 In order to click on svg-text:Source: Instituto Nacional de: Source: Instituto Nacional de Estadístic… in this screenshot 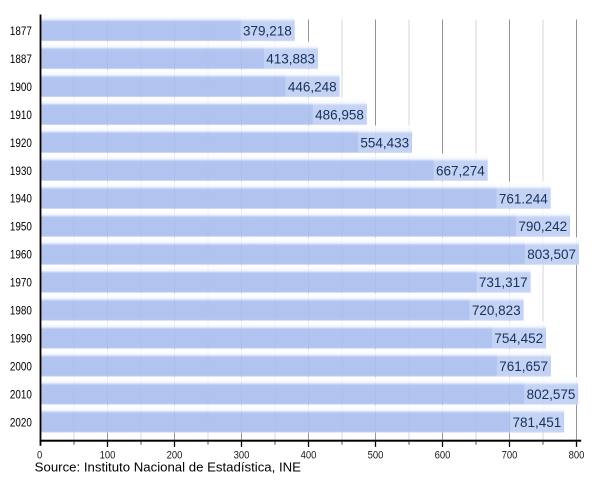, I will do `click(168, 467)`.